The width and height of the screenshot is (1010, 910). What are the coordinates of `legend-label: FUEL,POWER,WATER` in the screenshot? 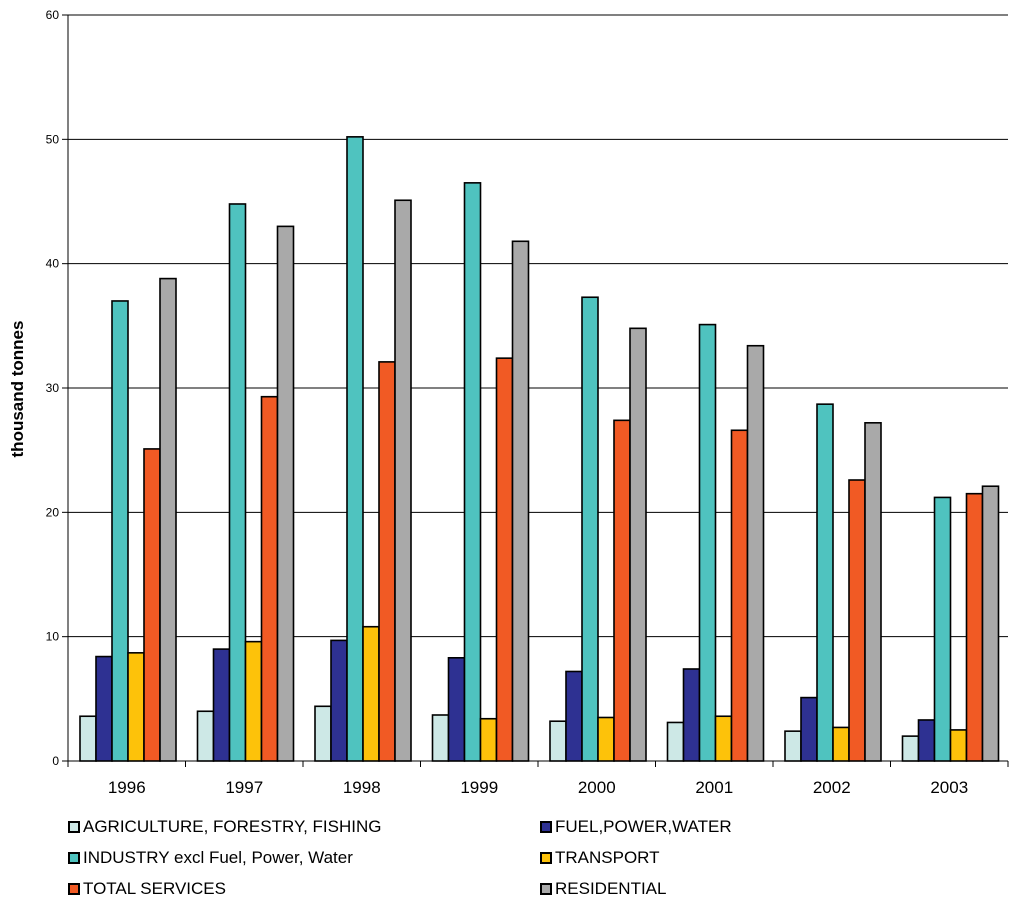 It's located at (643, 826).